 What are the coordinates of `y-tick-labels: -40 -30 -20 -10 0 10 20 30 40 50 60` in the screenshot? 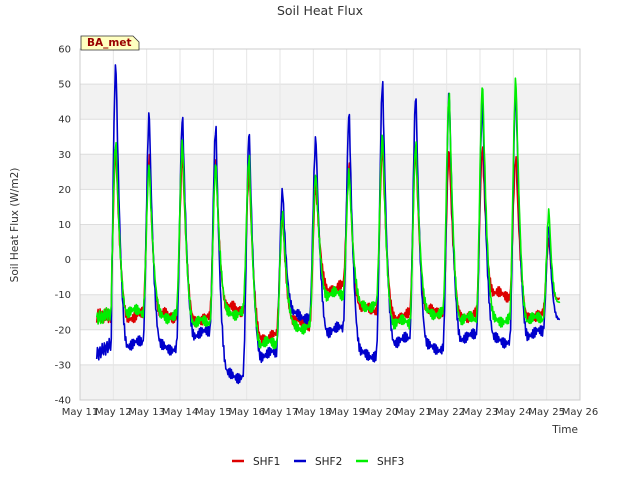 It's located at (63, 226).